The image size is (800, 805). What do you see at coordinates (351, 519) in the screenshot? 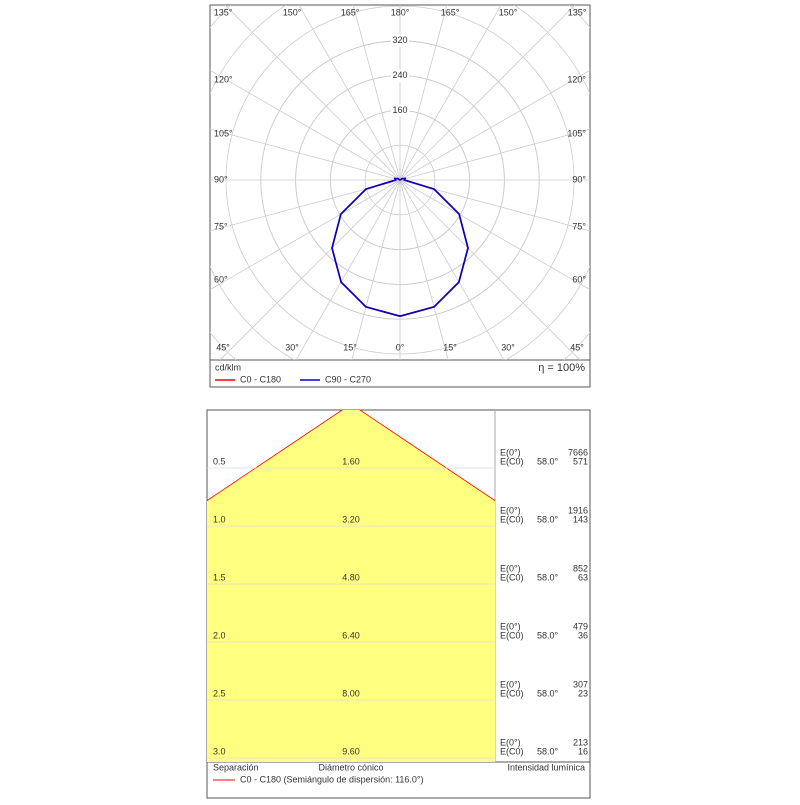
I see `diameter-label: 3.20` at bounding box center [351, 519].